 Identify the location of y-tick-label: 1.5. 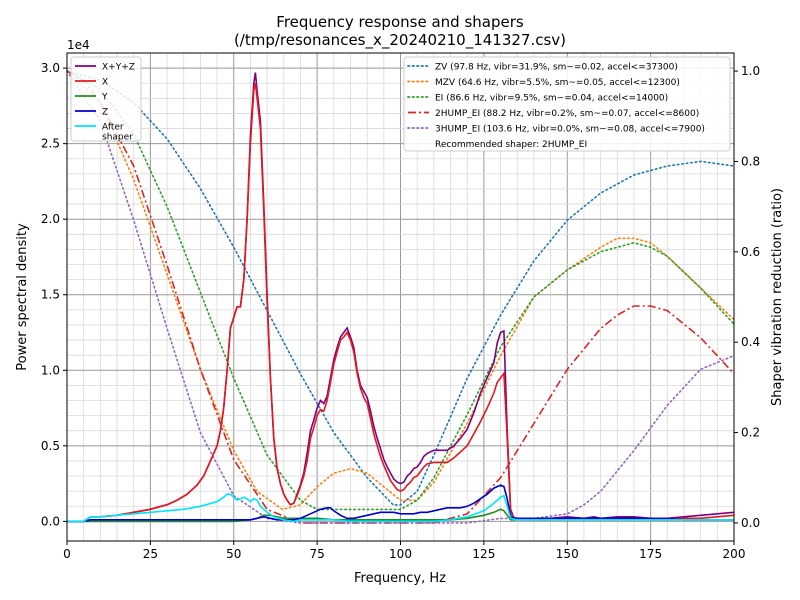
(50, 295).